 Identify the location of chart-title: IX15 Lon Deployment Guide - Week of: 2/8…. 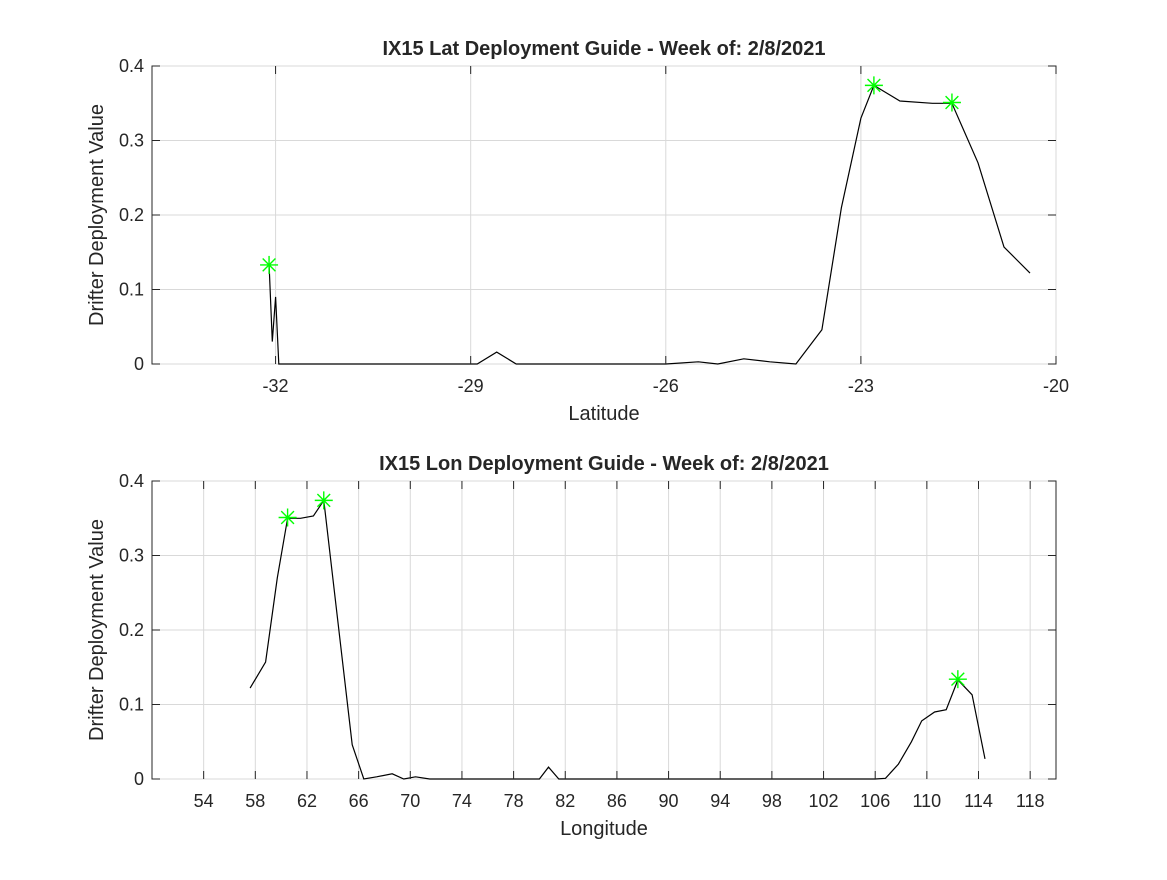
(604, 464).